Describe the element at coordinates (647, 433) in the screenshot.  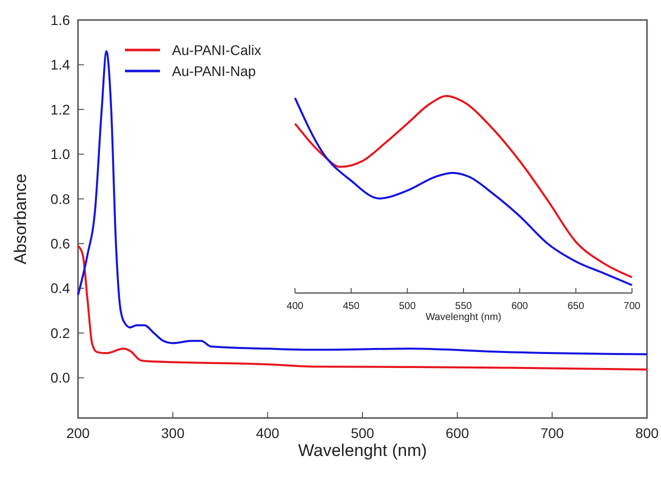
I see `x-tick-label: 800` at that location.